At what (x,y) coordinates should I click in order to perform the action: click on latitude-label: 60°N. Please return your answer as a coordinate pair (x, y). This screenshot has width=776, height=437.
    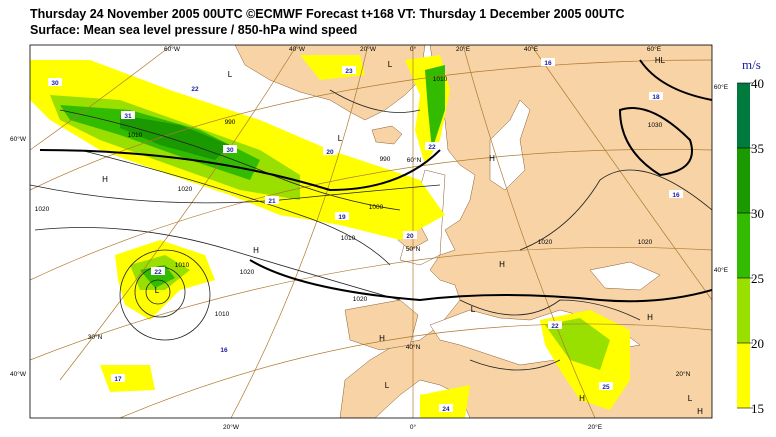
    Looking at the image, I should click on (414, 160).